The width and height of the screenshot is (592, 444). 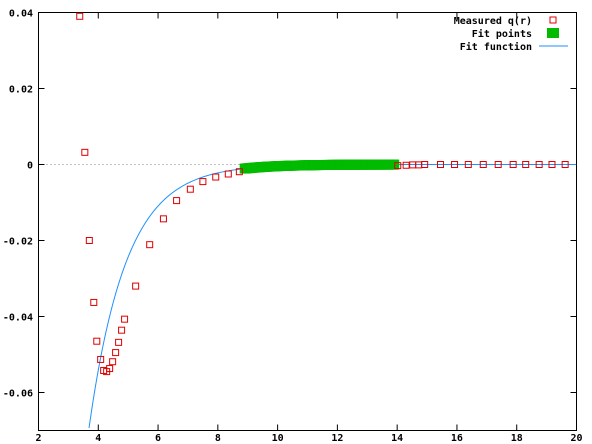 I want to click on y-tick-label: 0.04, so click(x=21, y=14).